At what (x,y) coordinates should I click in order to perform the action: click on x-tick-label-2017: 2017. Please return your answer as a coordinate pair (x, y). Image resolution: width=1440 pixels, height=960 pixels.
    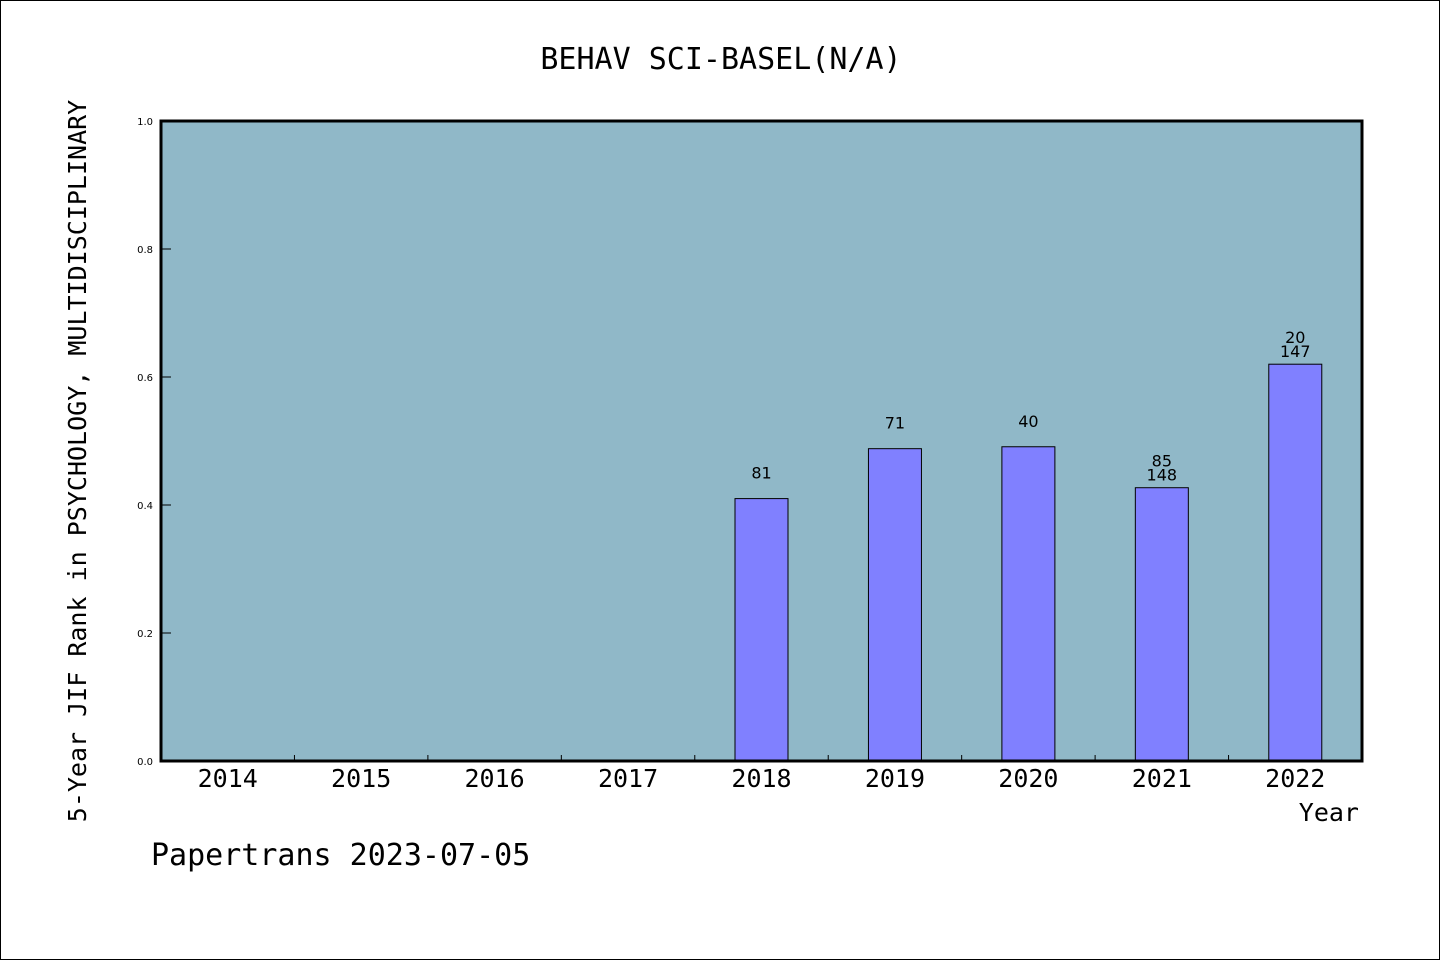
    Looking at the image, I should click on (628, 778).